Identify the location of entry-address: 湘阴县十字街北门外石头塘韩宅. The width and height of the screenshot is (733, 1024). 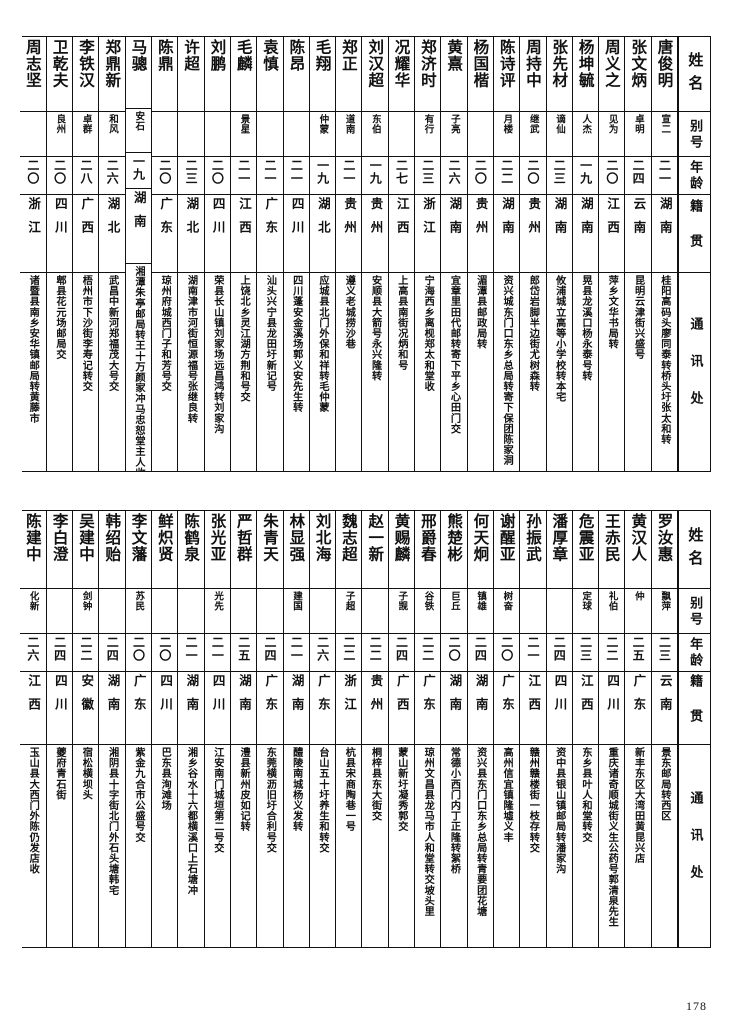
(112, 821).